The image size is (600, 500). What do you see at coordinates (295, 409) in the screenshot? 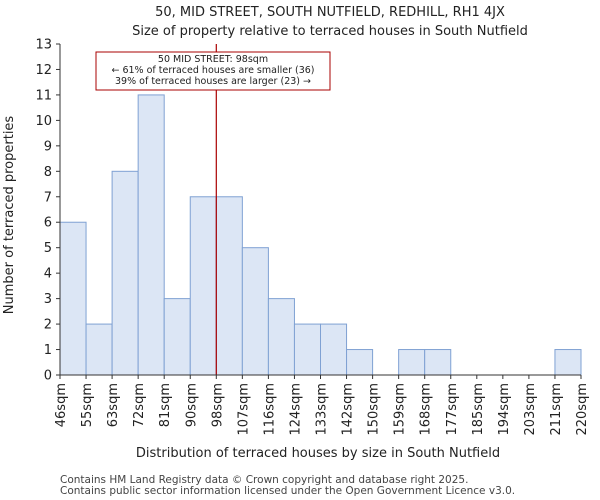
I see `x-tick-label: 124sqm` at bounding box center [295, 409].